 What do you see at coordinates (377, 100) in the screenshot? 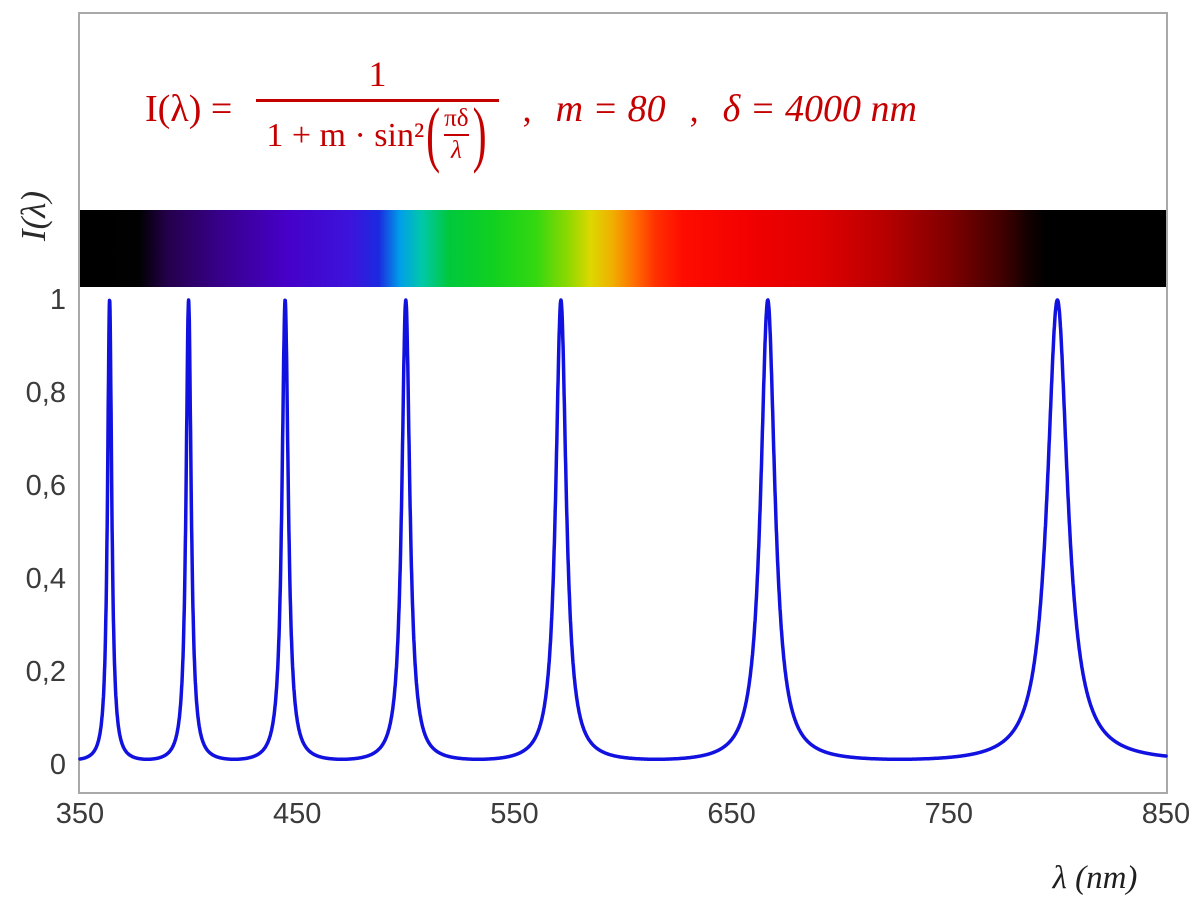
I see `fraction-bar` at bounding box center [377, 100].